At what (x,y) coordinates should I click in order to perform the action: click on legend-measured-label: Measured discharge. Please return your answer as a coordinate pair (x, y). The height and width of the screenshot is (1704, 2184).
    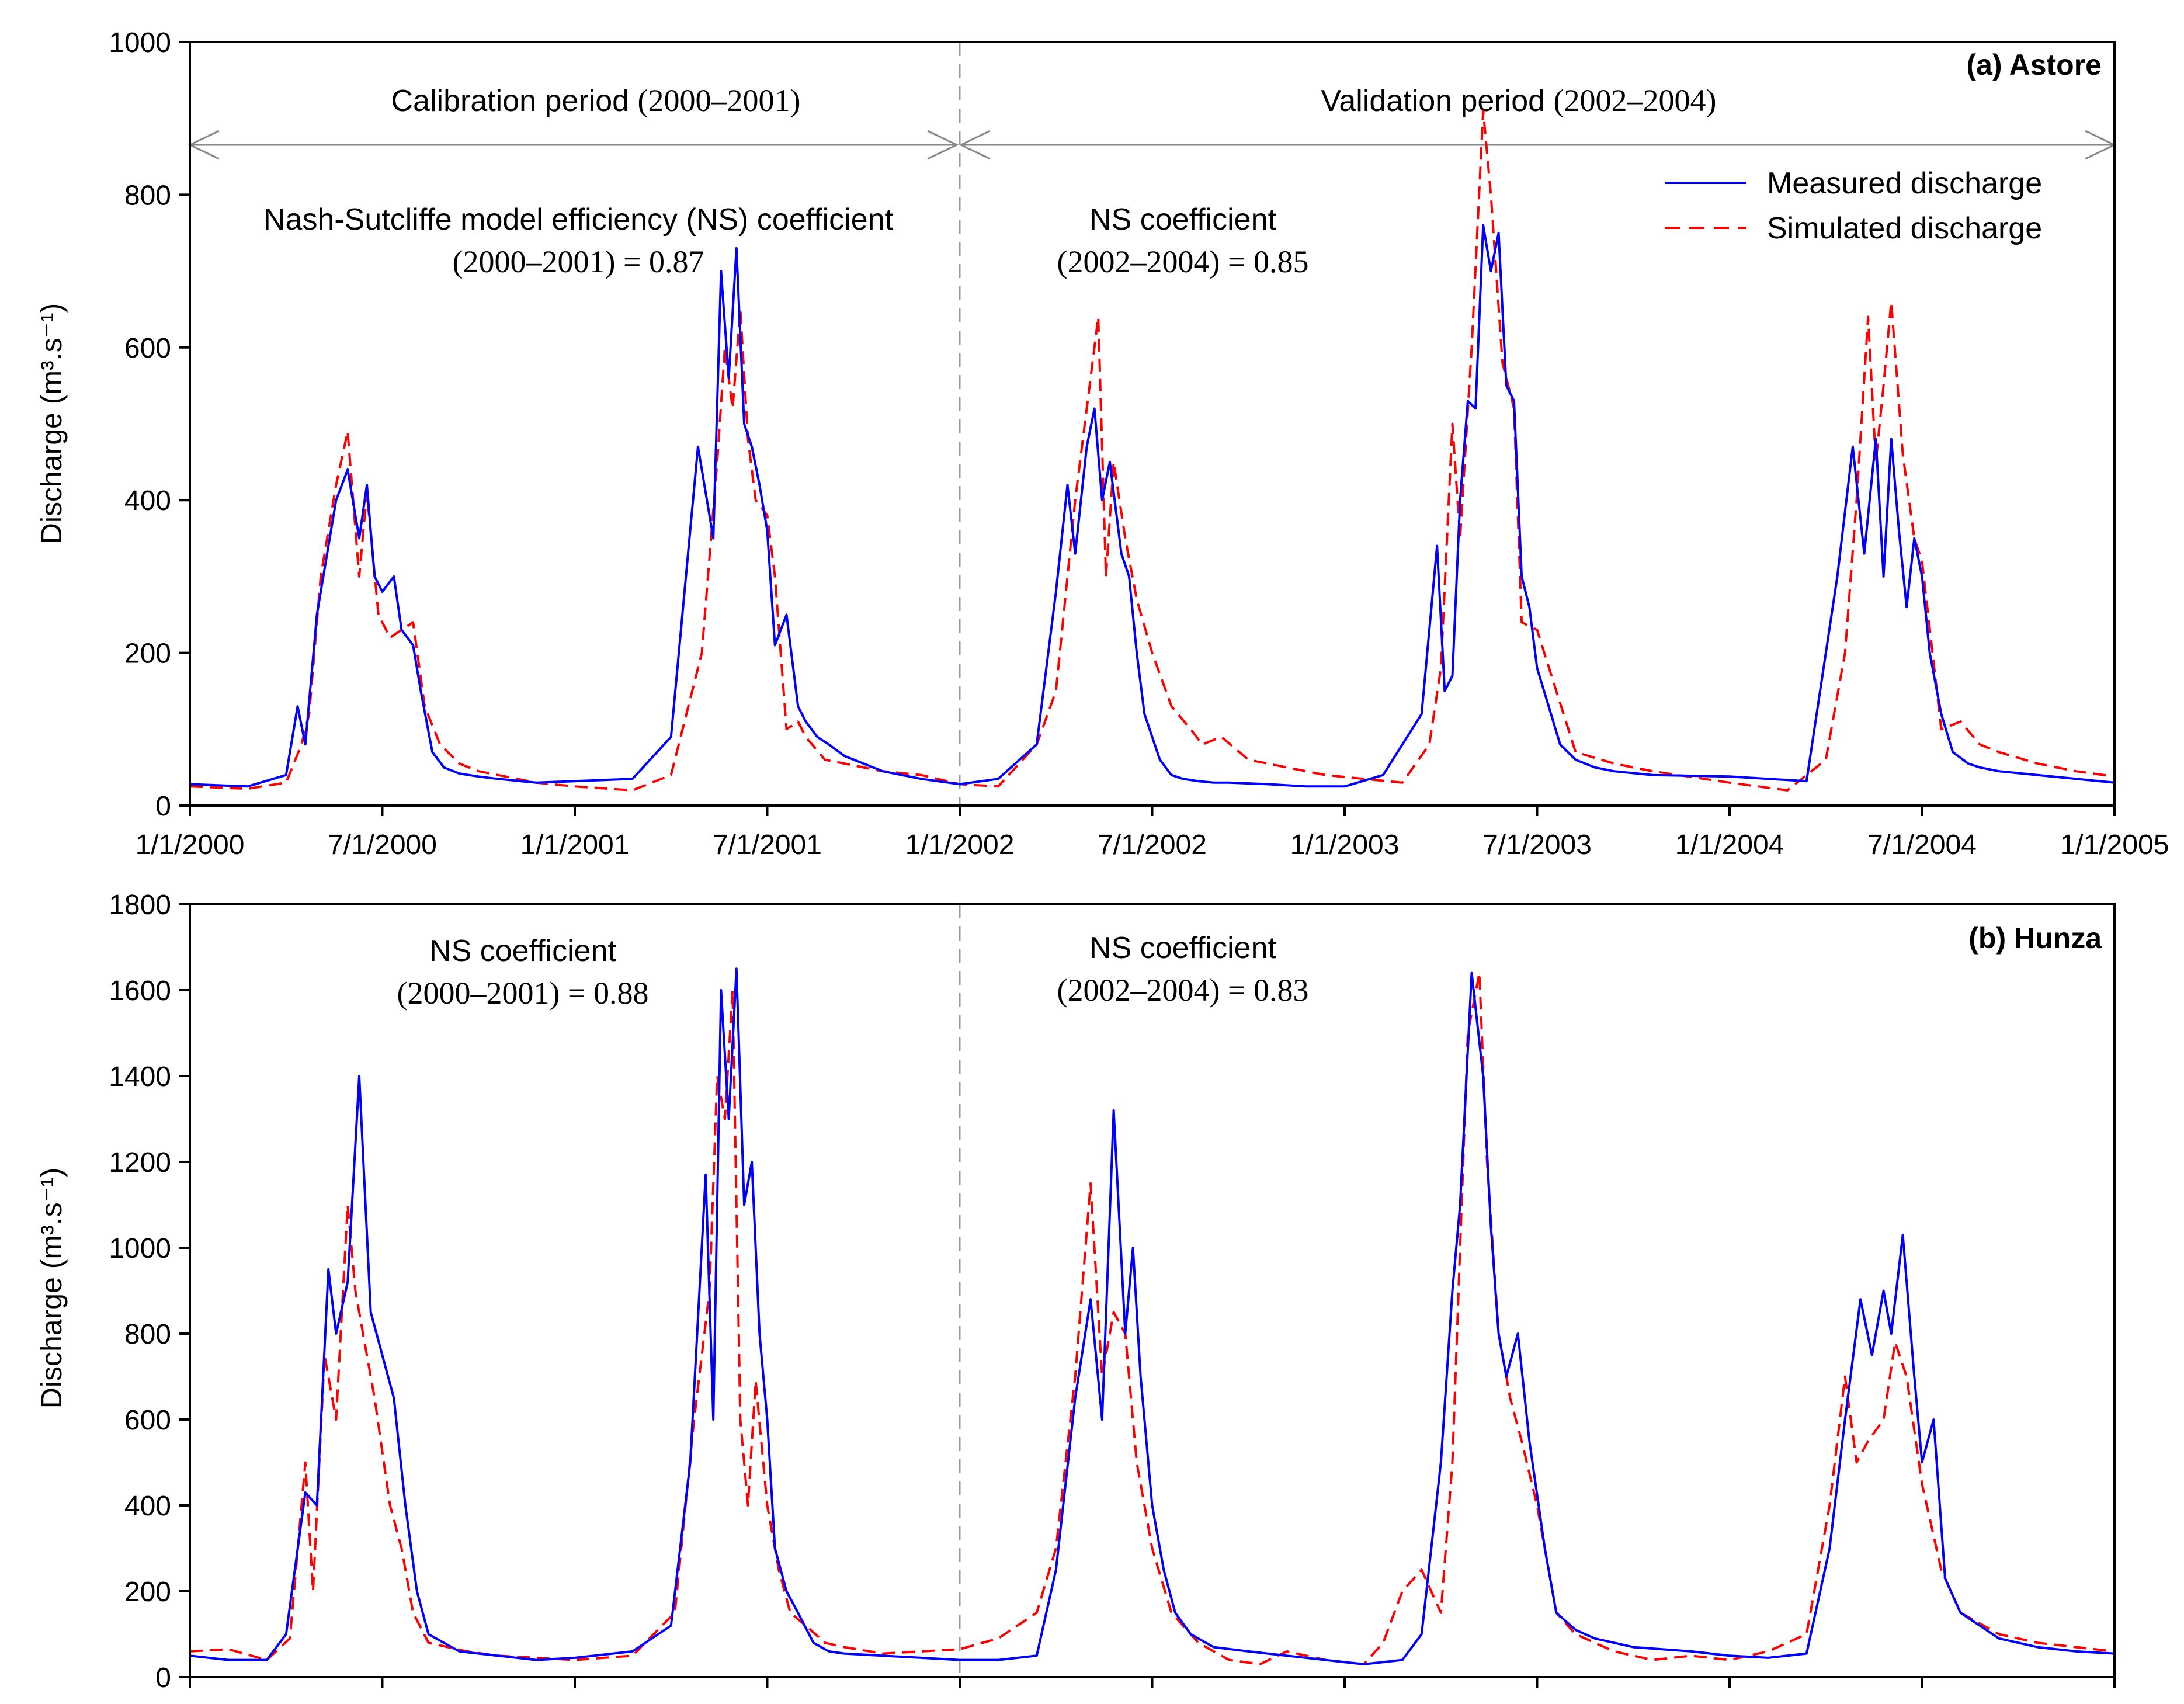
    Looking at the image, I should click on (1904, 183).